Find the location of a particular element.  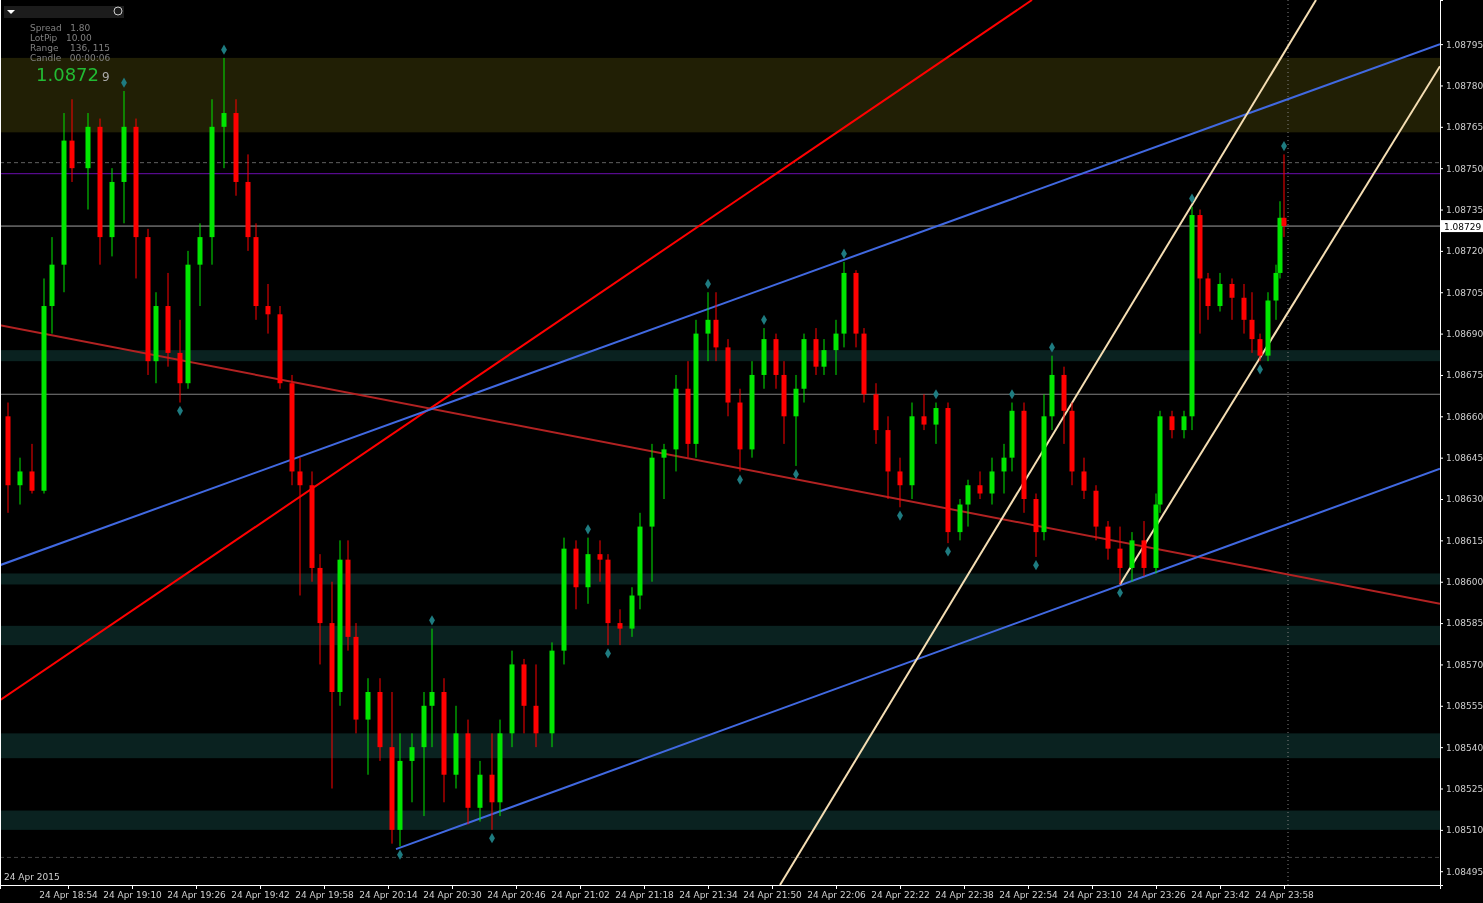

y-tick-label: 1.08585 is located at coordinates (1464, 623).